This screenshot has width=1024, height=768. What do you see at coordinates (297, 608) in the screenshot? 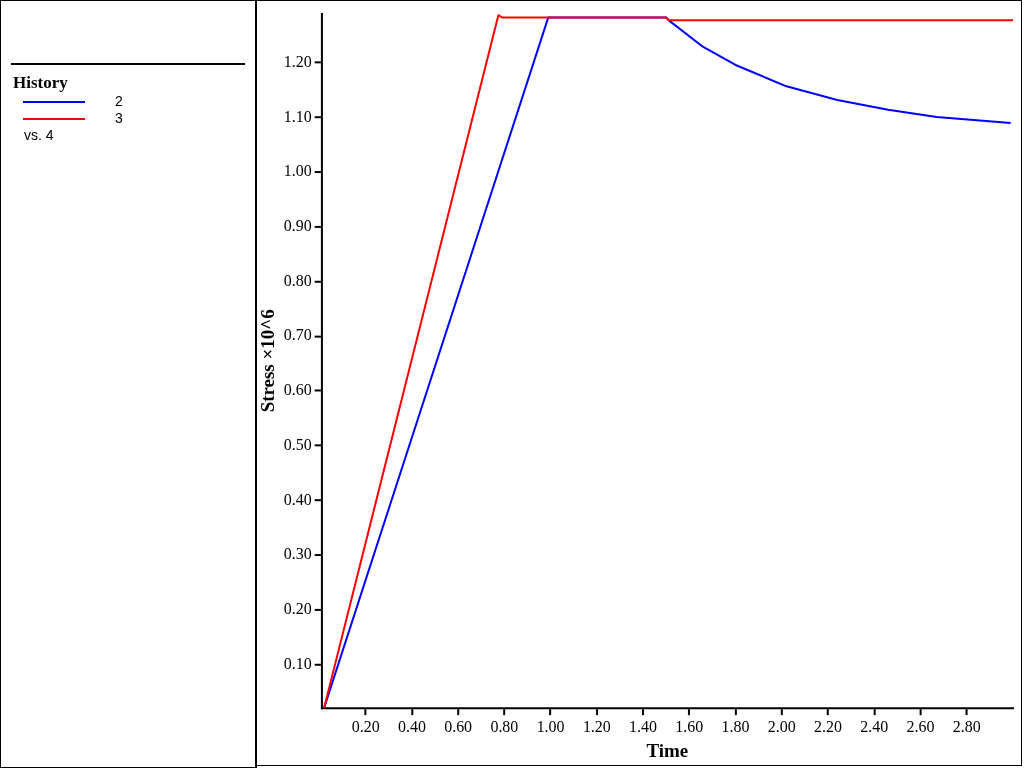
I see `y-tick-label: 0.20` at bounding box center [297, 608].